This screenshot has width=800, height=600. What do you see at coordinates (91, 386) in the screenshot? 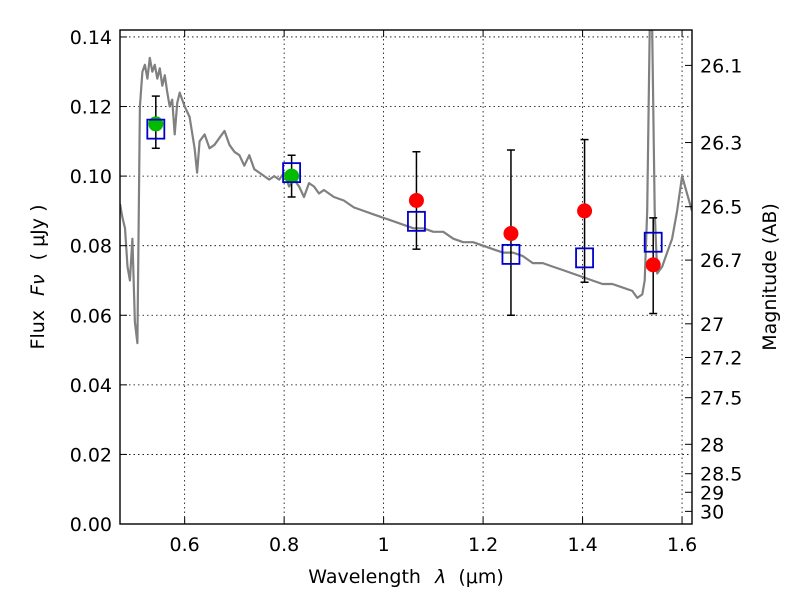
I see `y-tick-label: 0.04` at bounding box center [91, 386].